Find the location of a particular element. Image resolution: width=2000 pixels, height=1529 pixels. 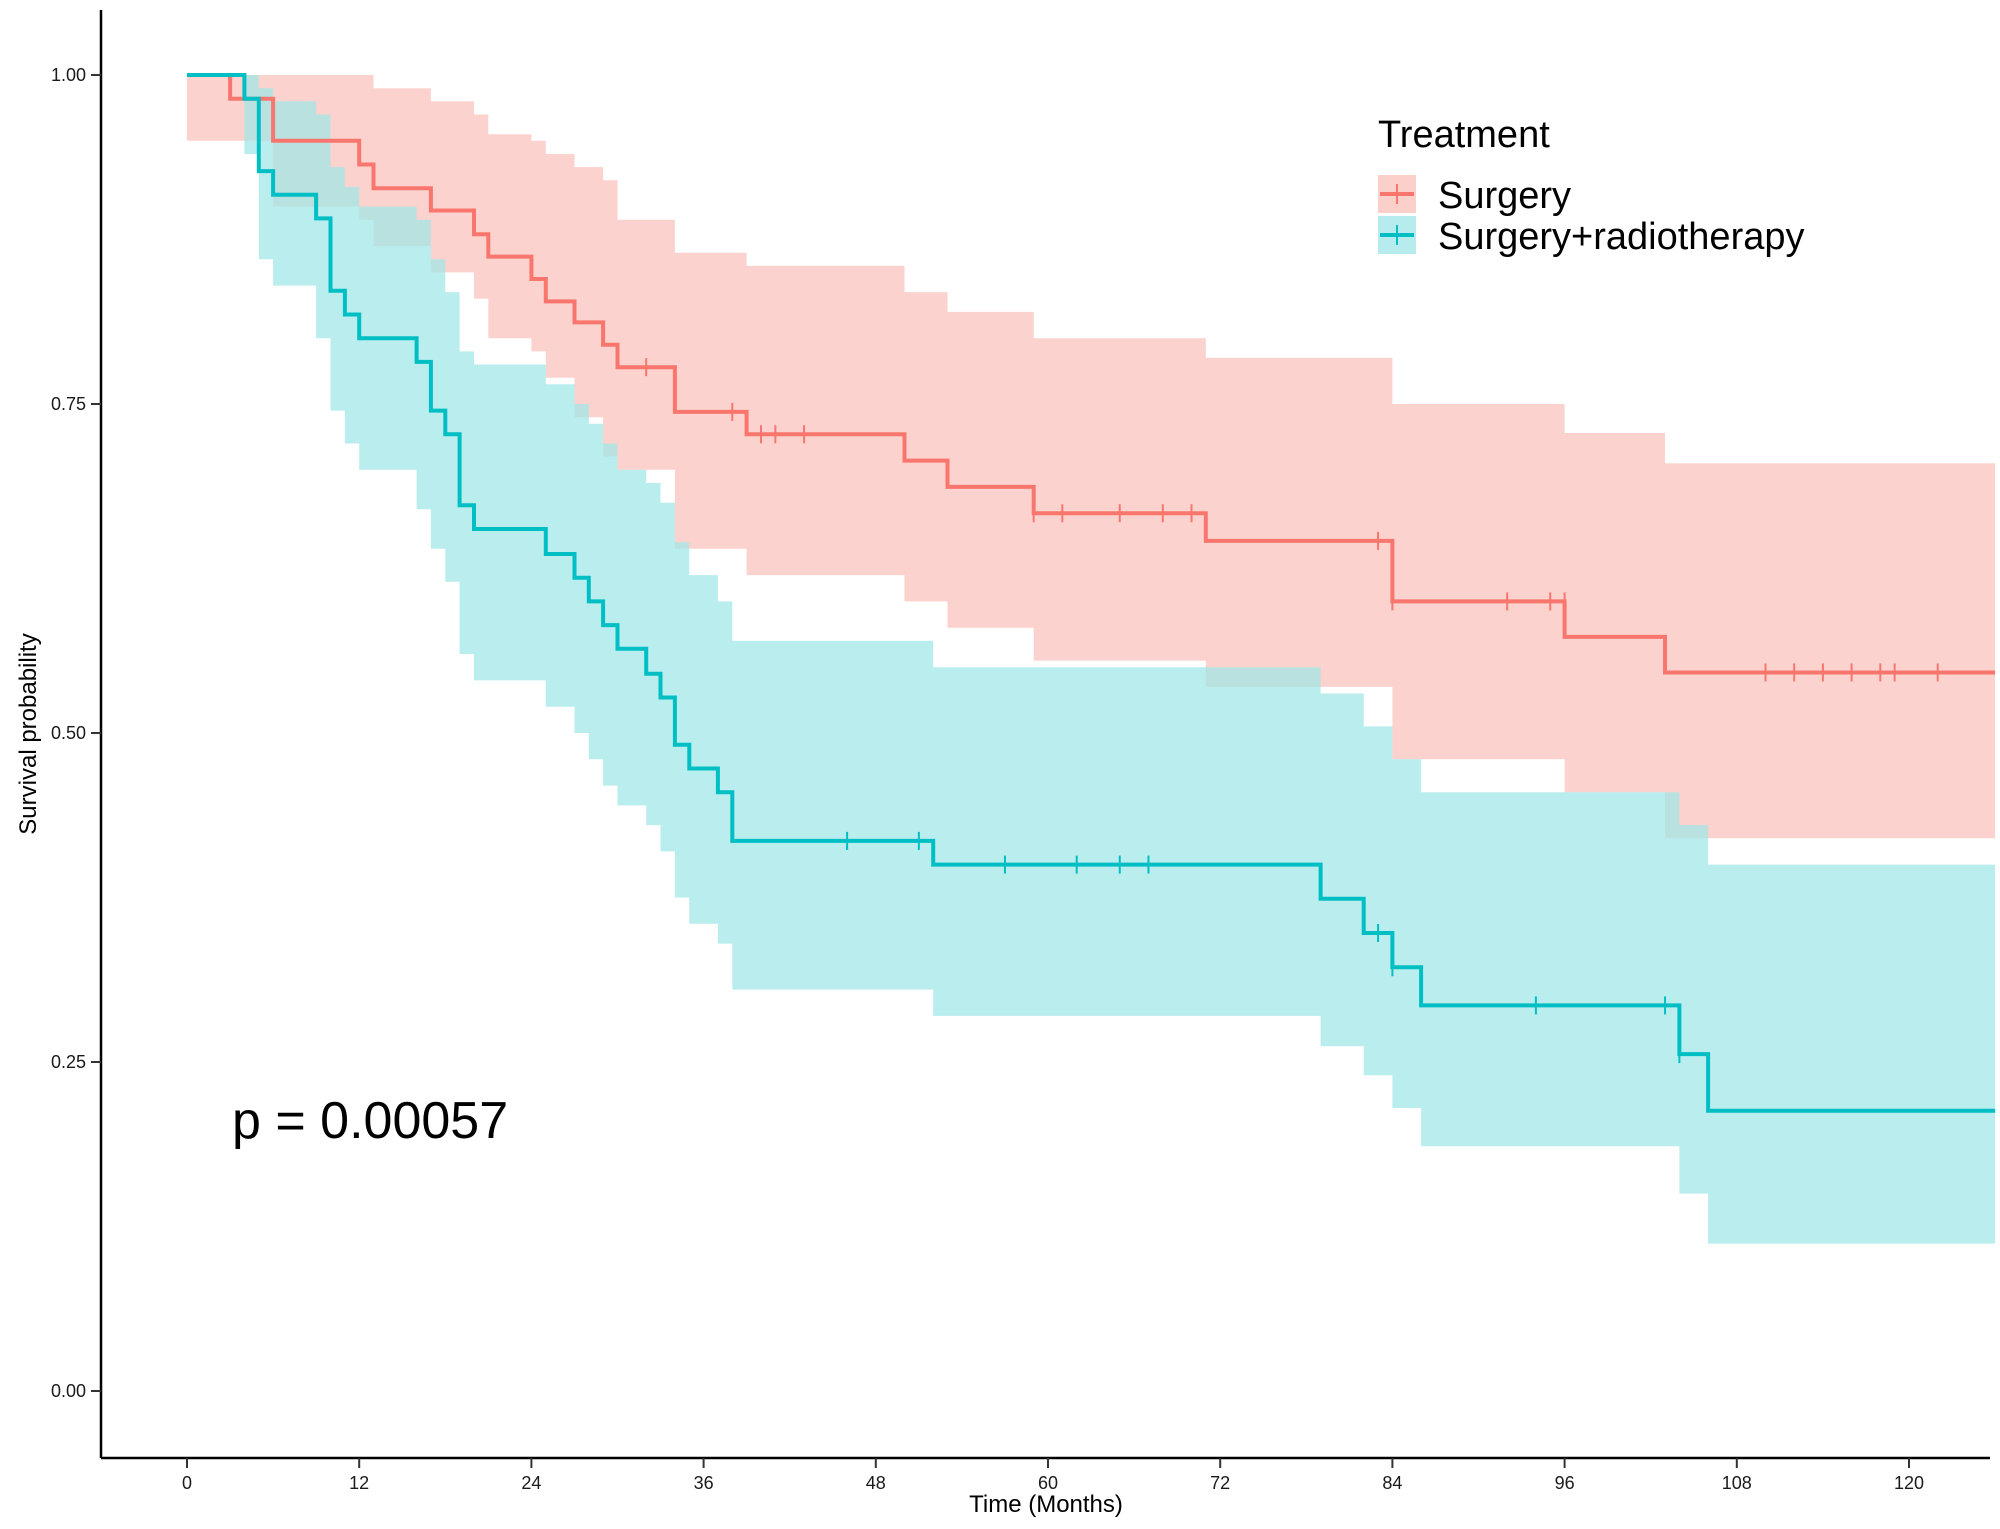

x-tick-label: 72 is located at coordinates (1220, 1483).